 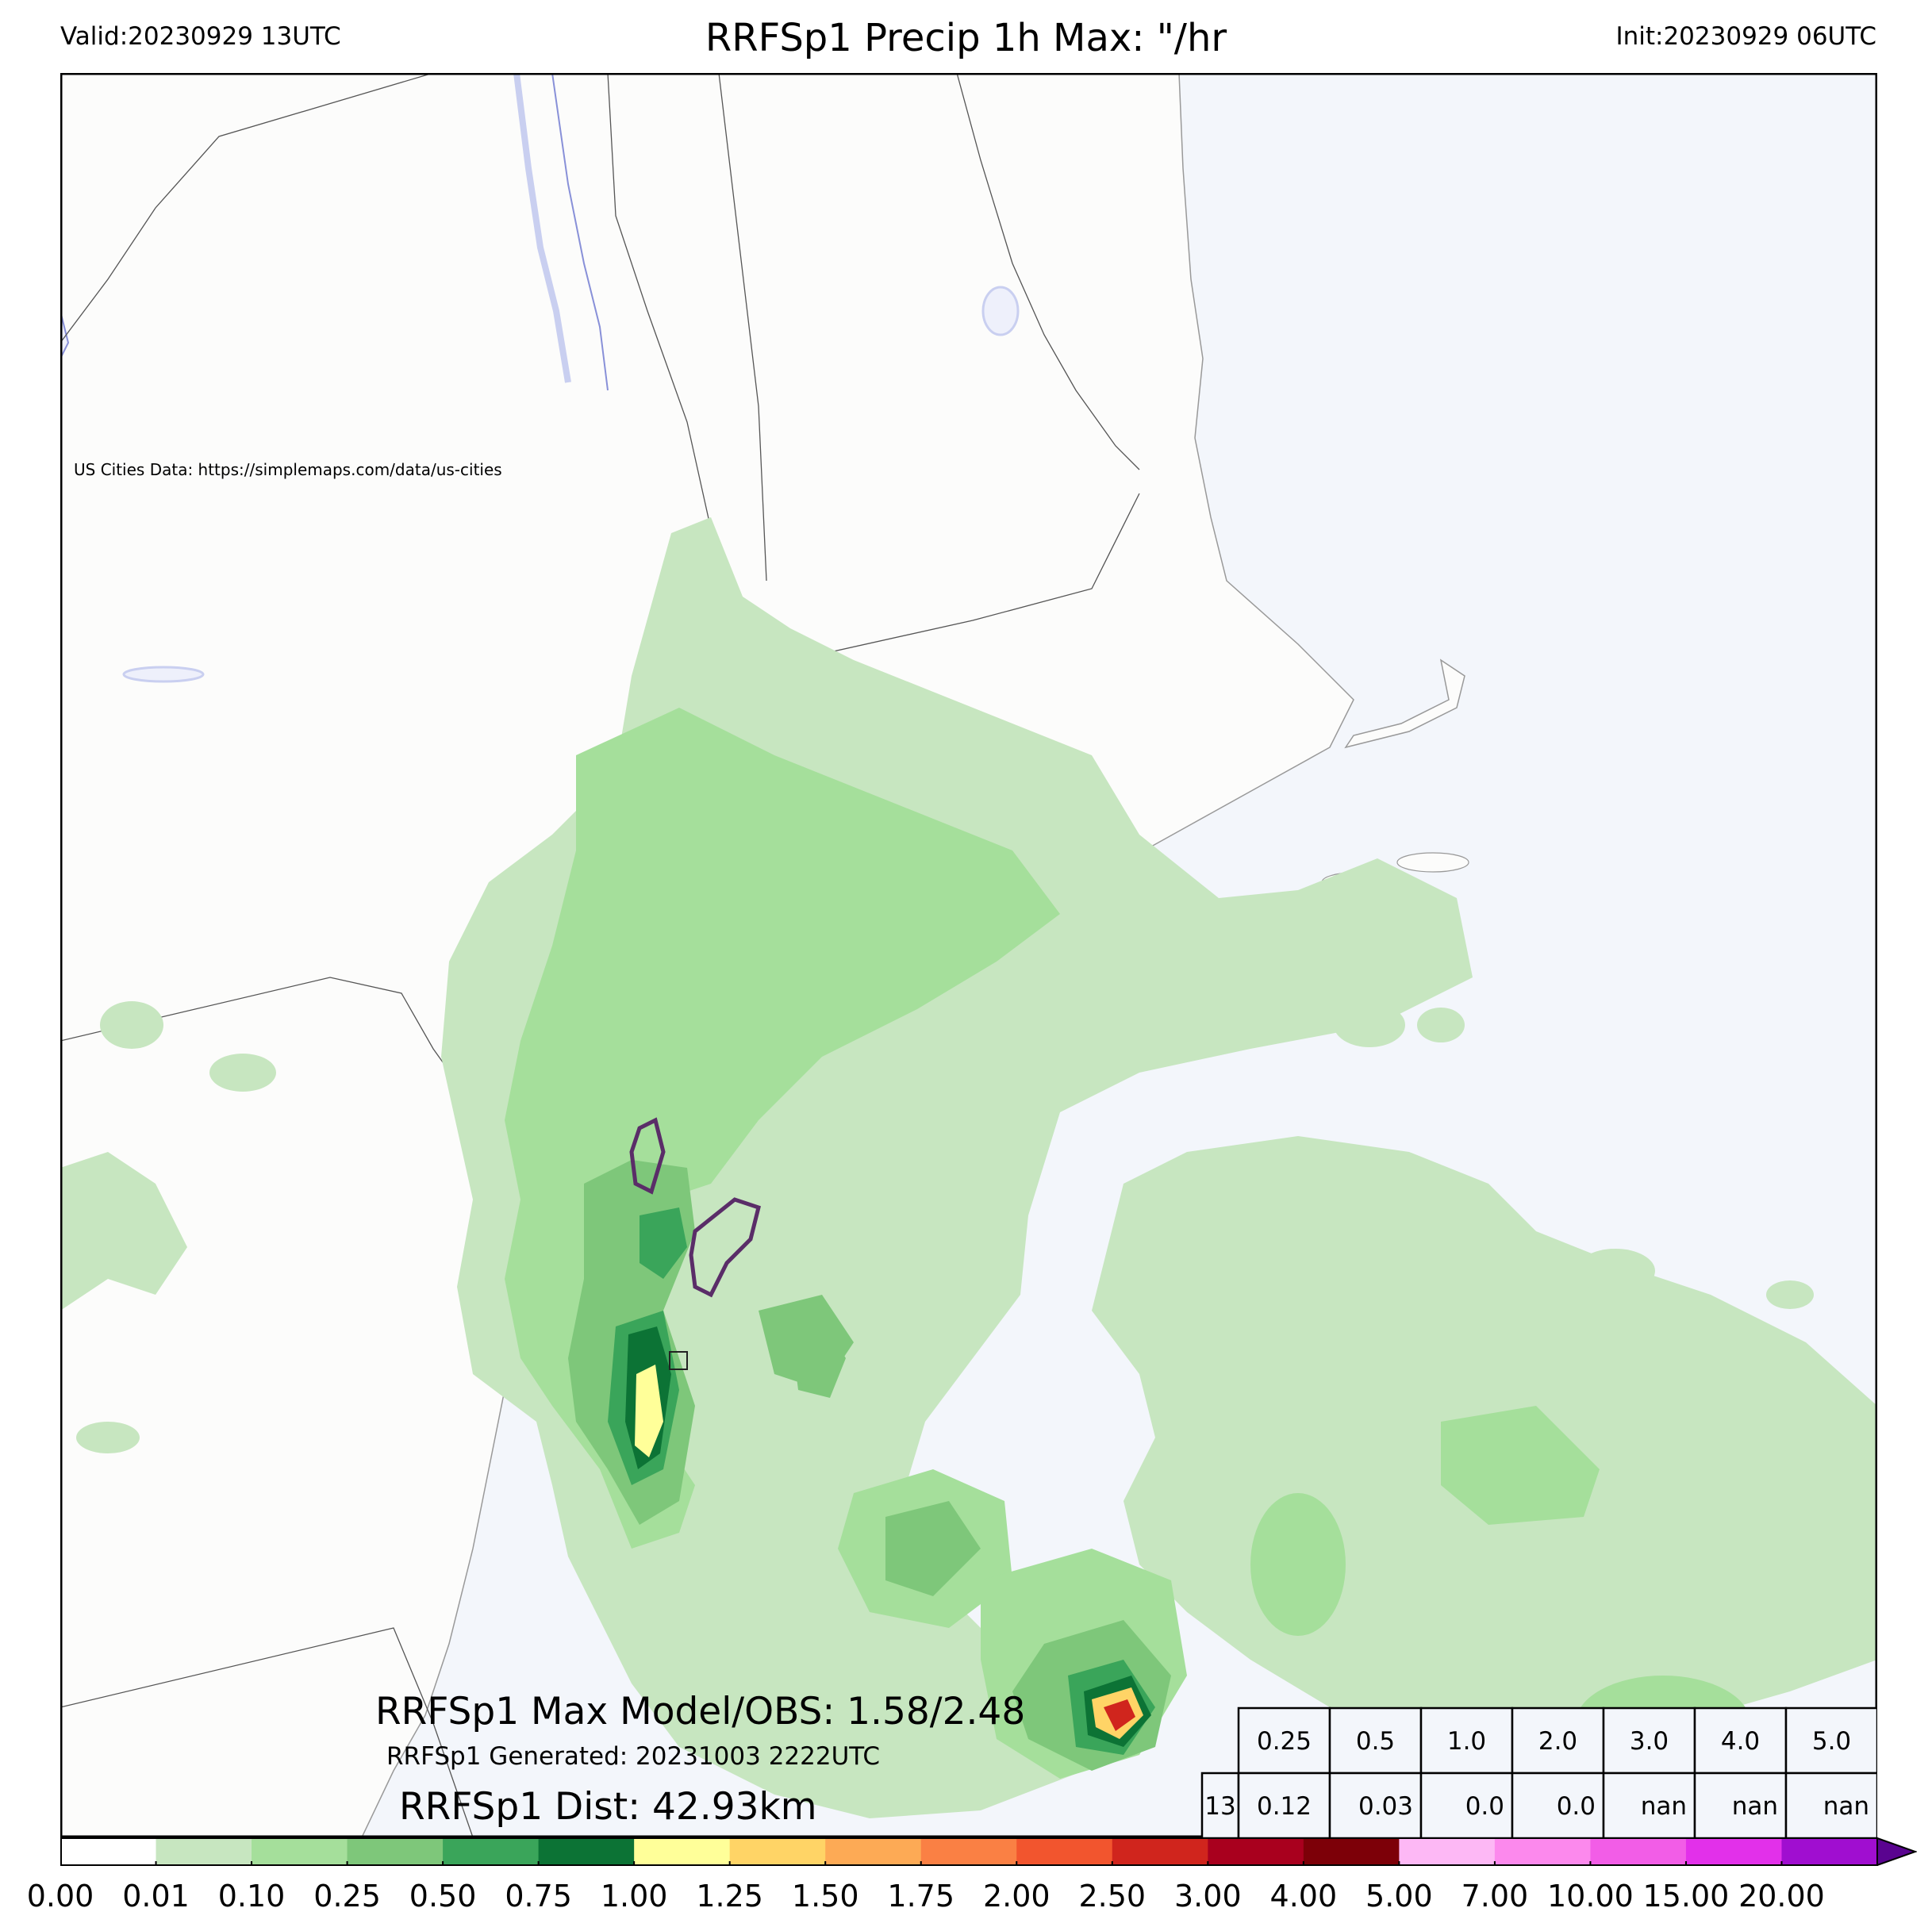 I want to click on colorbar-tick-label: 0.50, so click(x=443, y=1896).